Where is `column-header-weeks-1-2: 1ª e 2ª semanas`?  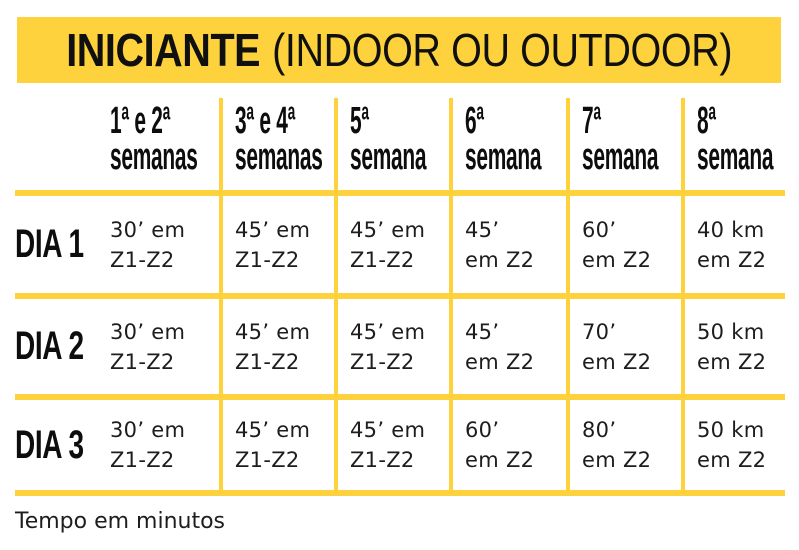 column-header-weeks-1-2: 1ª e 2ª semanas is located at coordinates (164, 144).